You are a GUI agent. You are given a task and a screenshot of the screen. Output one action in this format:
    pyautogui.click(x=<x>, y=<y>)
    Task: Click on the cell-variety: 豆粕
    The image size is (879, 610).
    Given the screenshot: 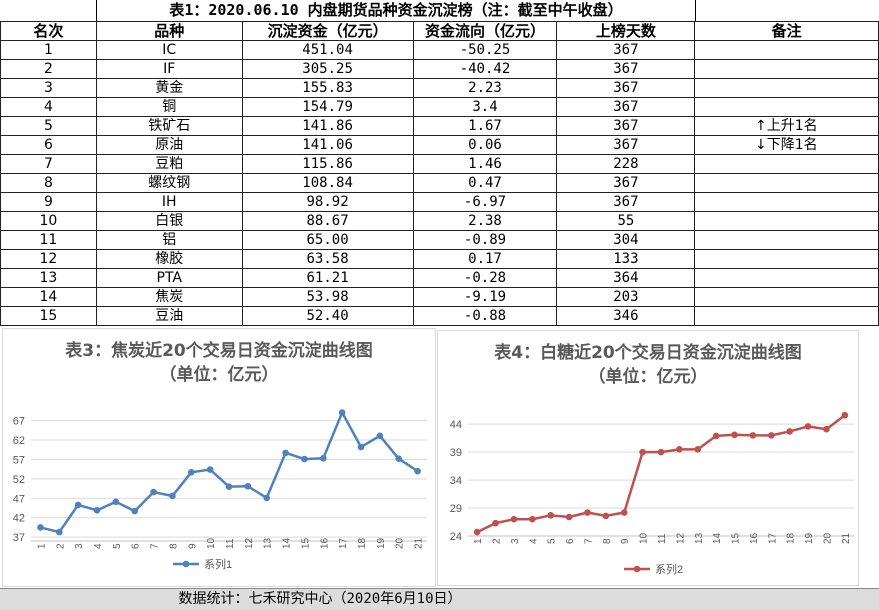 What is the action you would take?
    pyautogui.click(x=169, y=164)
    